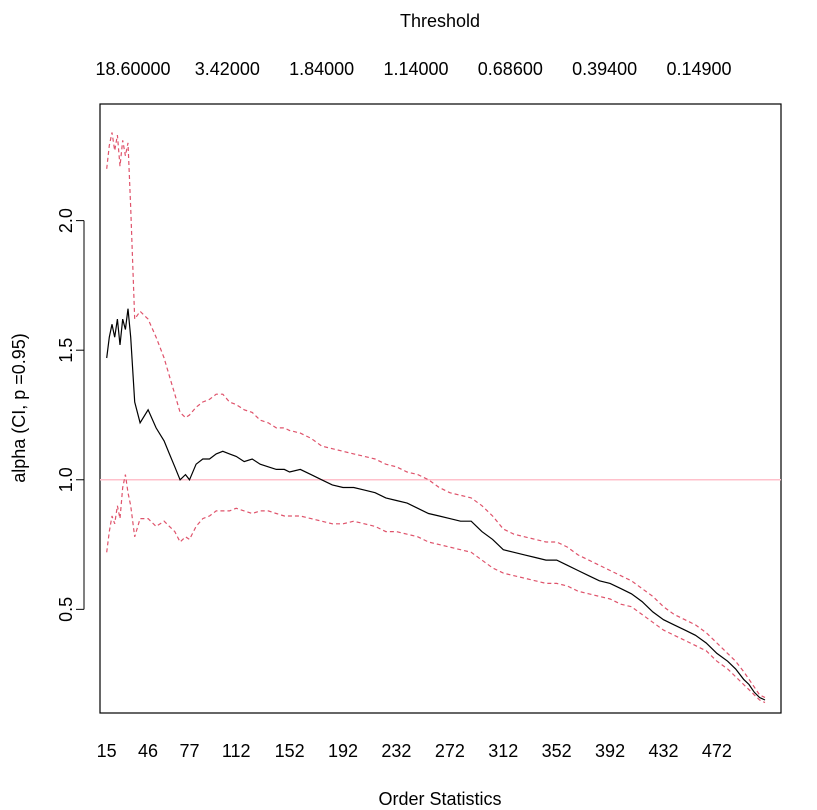 Image resolution: width=817 pixels, height=810 pixels. I want to click on x-tick-label: 46, so click(148, 751).